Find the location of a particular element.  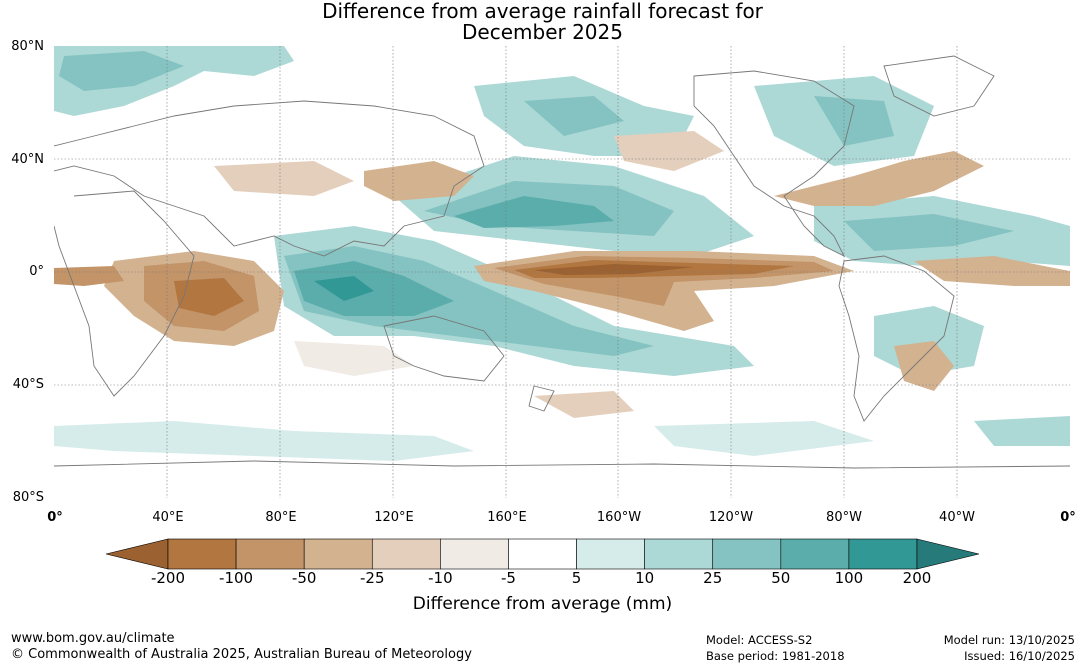

lat-label-40n: 40°N is located at coordinates (27, 159).